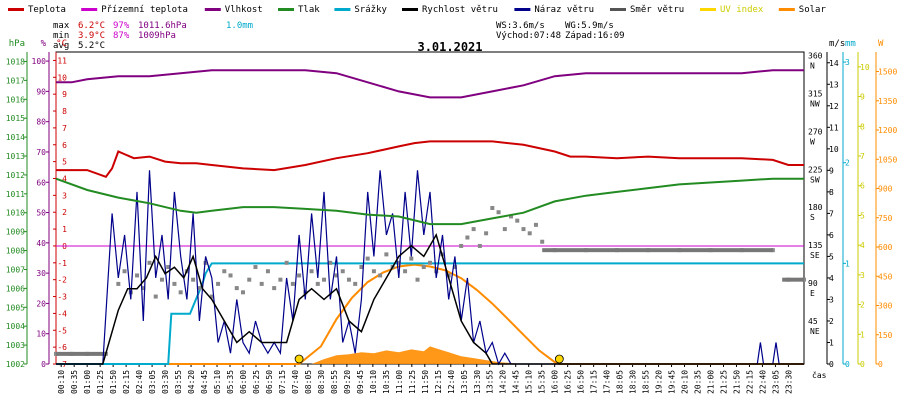  What do you see at coordinates (62, 330) in the screenshot?
I see `axis-label-degc-2: -5` at bounding box center [62, 330].